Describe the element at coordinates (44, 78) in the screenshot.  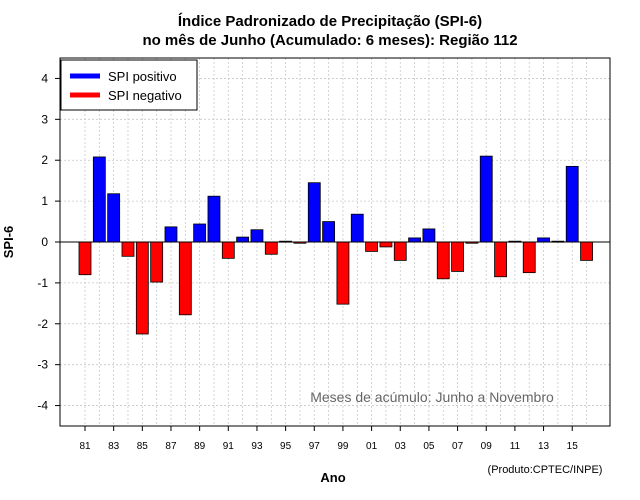
I see `y-tick-label: 4` at that location.